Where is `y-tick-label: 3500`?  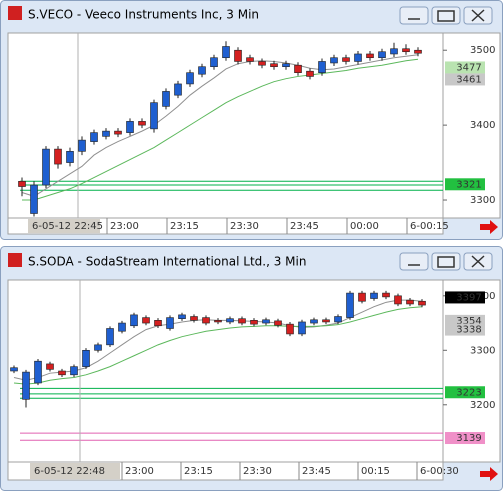
y-tick-label: 3500 is located at coordinates (482, 50).